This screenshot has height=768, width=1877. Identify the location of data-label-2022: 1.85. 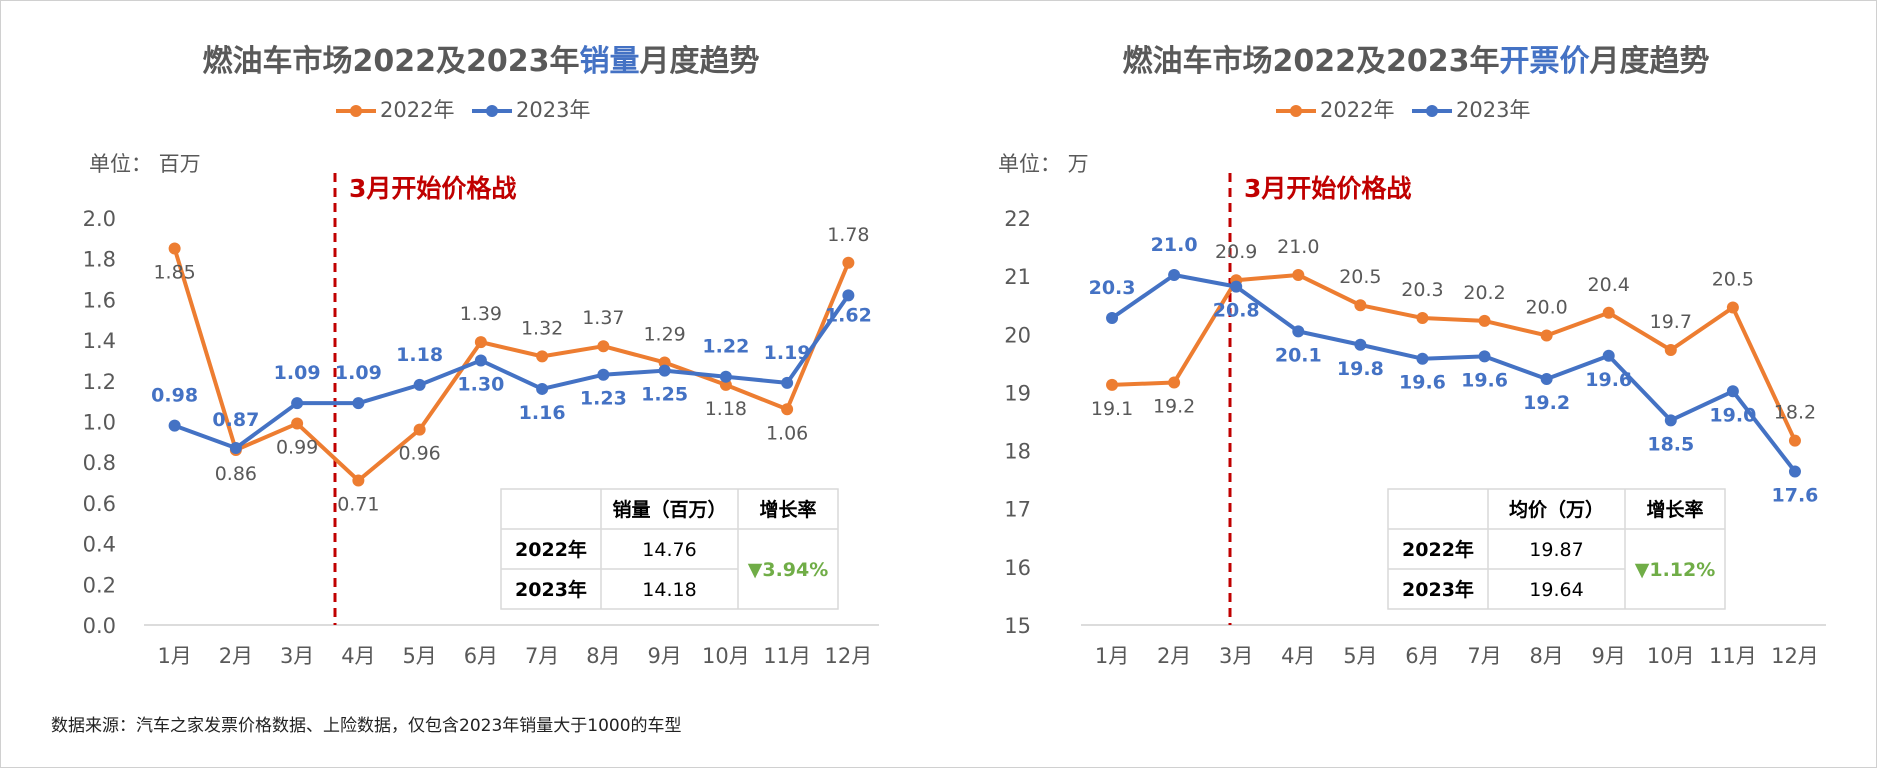
(174, 273).